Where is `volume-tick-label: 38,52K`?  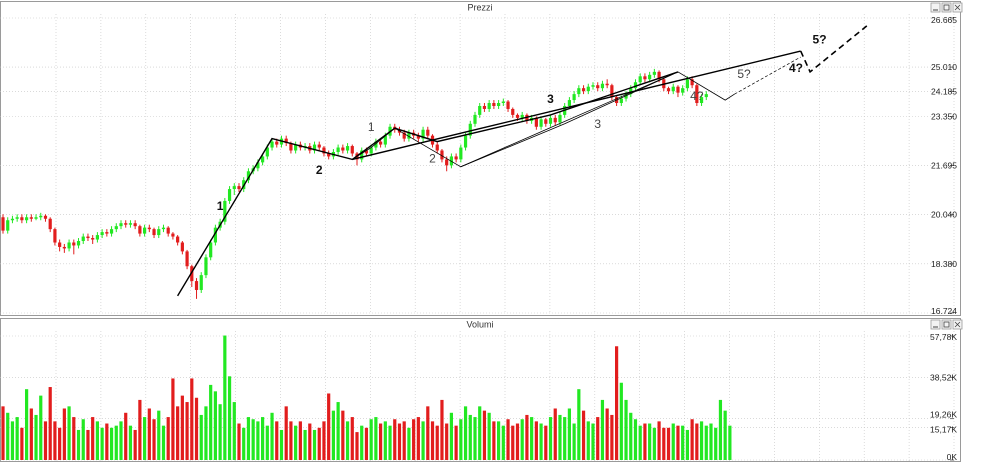
volume-tick-label: 38,52K is located at coordinates (943, 377).